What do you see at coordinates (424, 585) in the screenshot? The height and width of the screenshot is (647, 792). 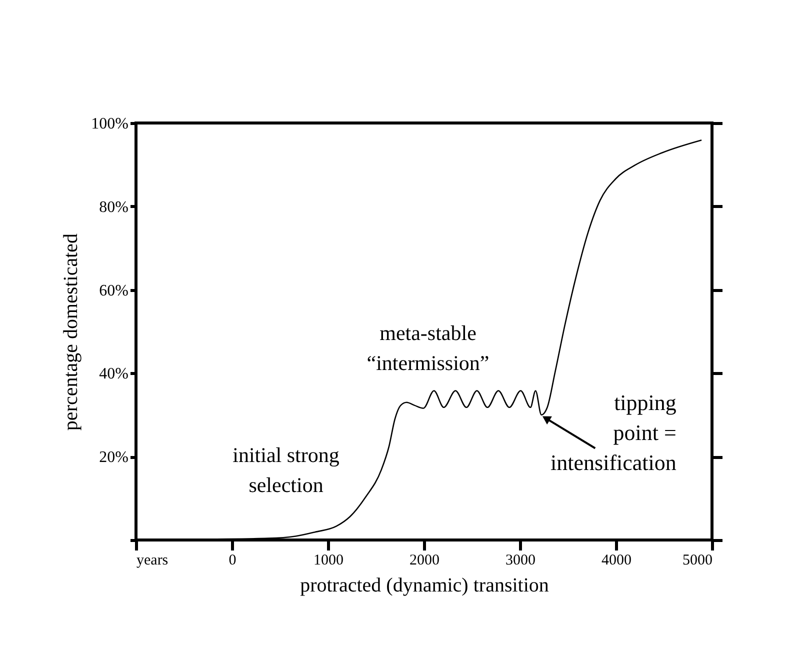 I see `x-axis-title: protracted (dynamic) transition` at bounding box center [424, 585].